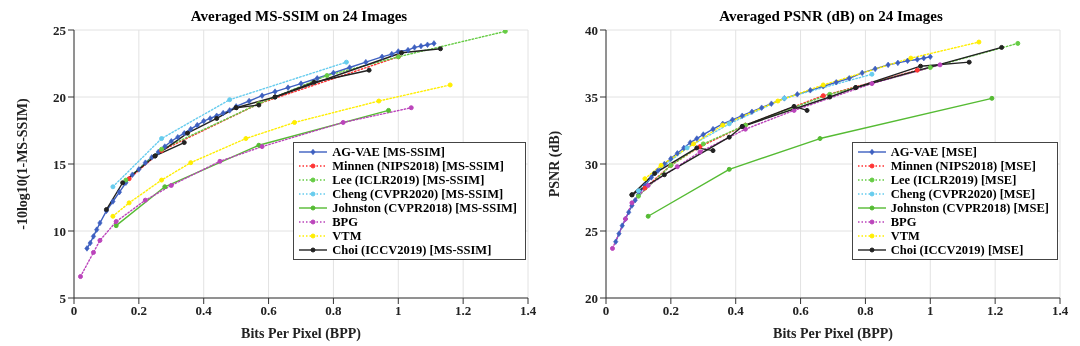 This screenshot has width=1080, height=346. I want to click on legend-label: AG-VAE [MSE], so click(933, 152).